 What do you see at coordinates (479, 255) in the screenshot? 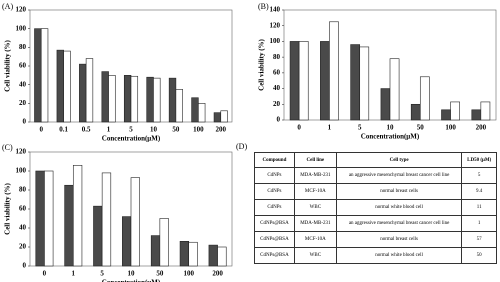
I see `table-cell: 50` at bounding box center [479, 255].